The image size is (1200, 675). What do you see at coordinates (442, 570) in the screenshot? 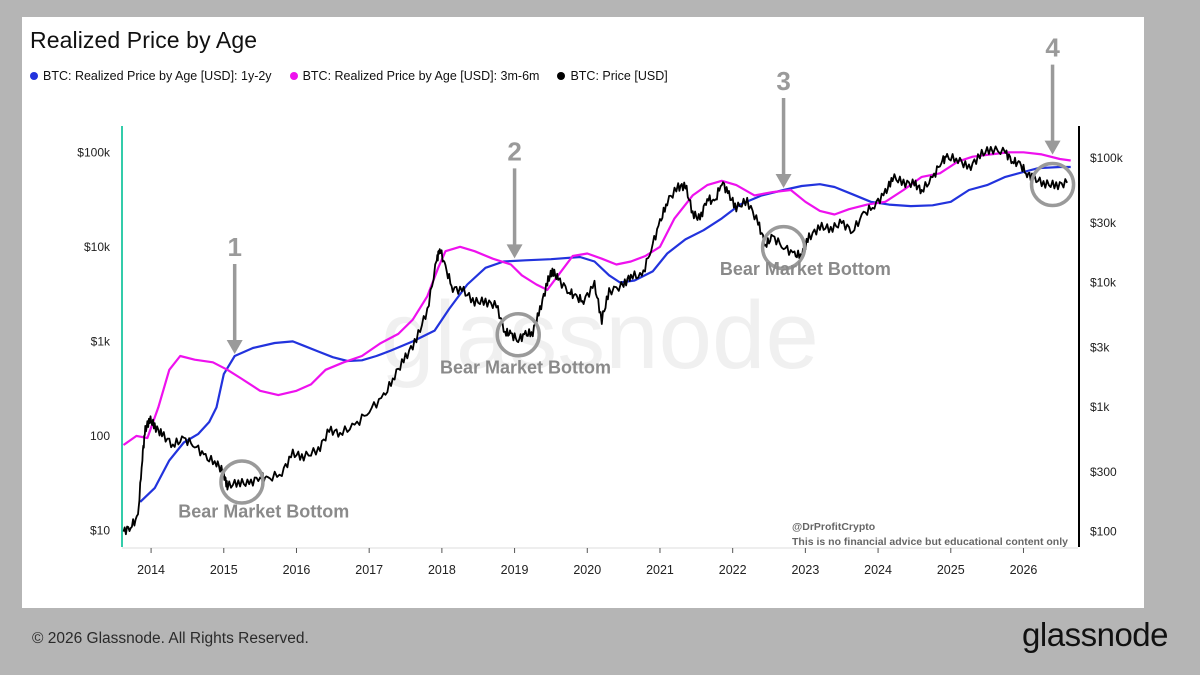
I see `x-tick-label-2018: 2018` at bounding box center [442, 570].